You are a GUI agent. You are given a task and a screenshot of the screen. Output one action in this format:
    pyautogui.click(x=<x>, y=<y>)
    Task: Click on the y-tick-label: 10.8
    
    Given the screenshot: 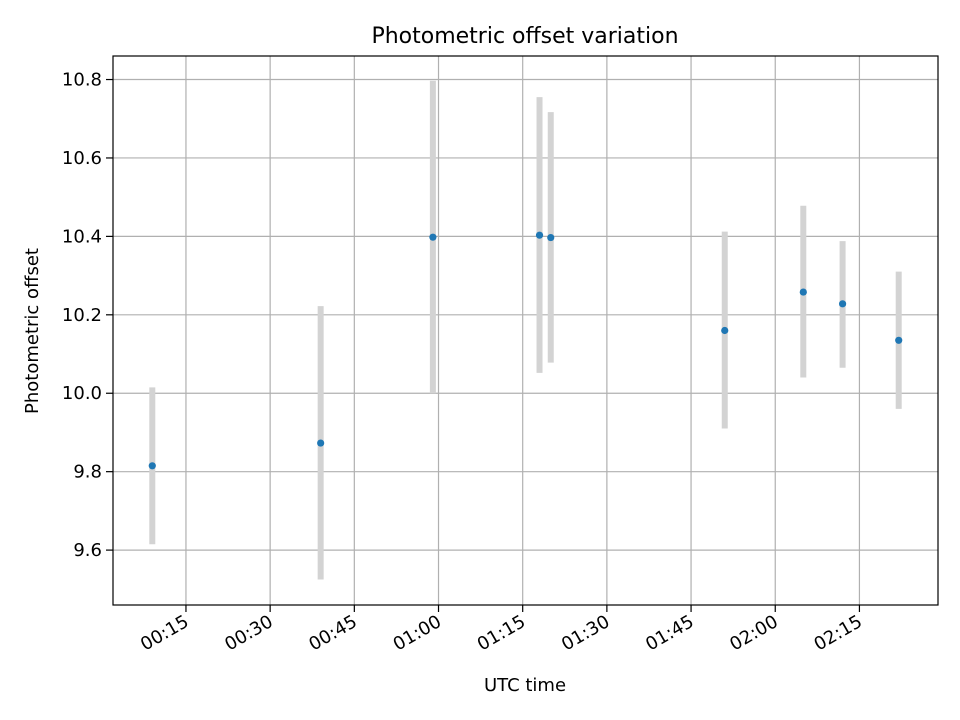 What is the action you would take?
    pyautogui.click(x=82, y=80)
    